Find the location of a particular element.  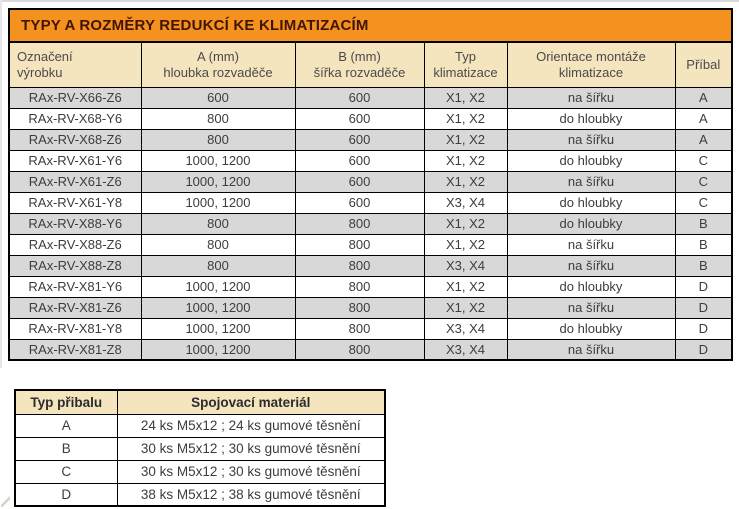

header-line: Příbal is located at coordinates (703, 64).